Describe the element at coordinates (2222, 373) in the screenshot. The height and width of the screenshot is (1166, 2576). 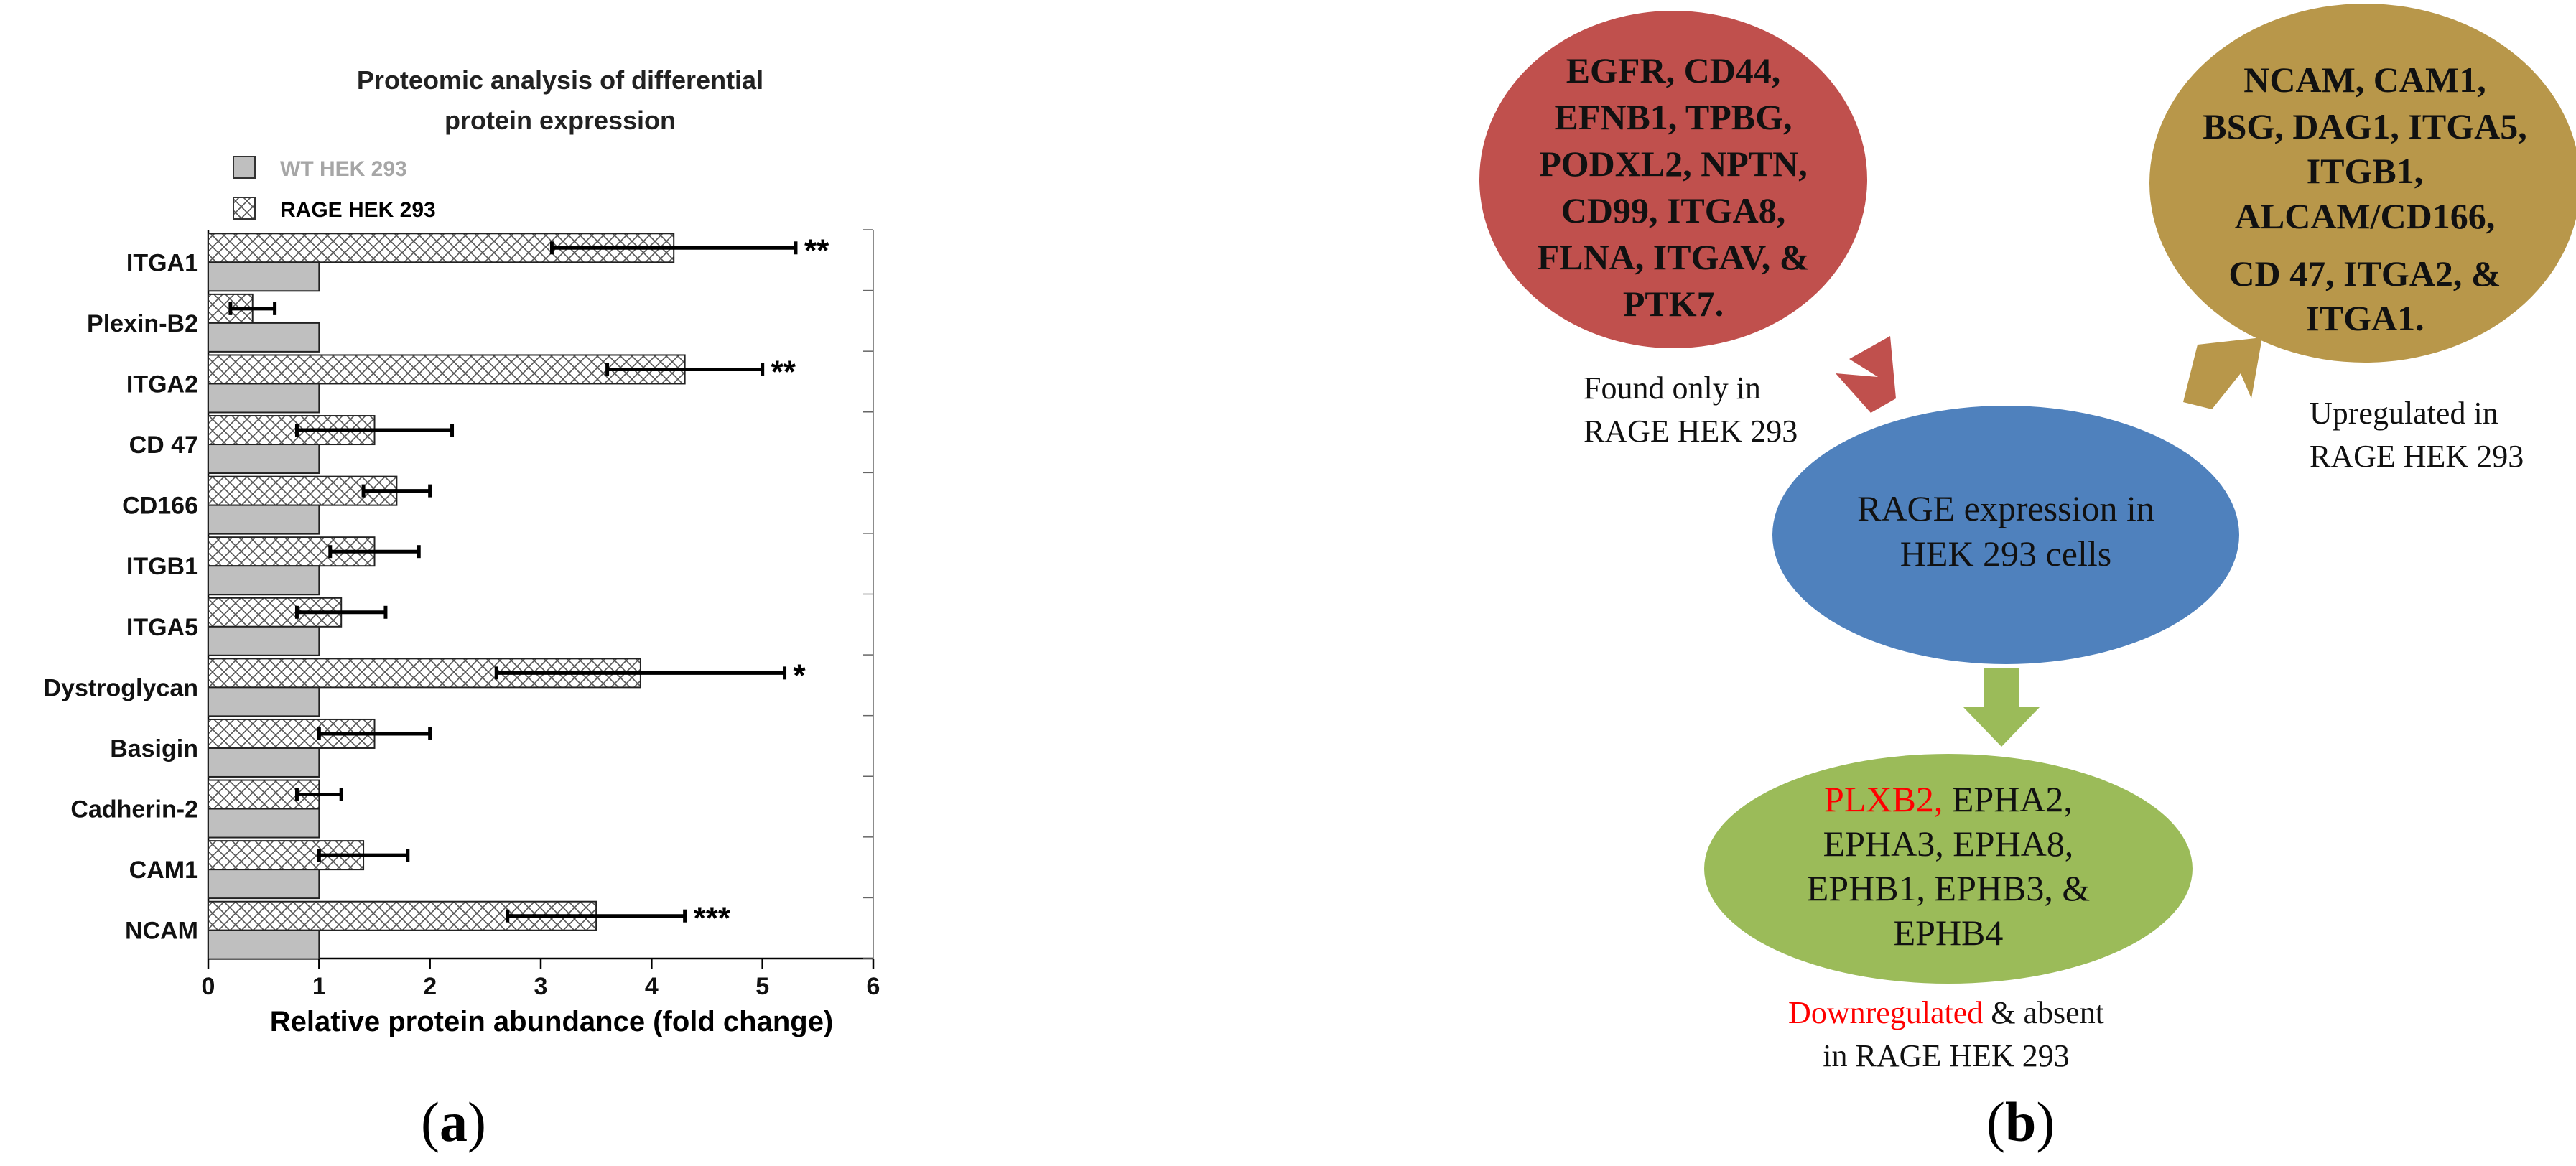
I see `arrow-to-upregulated` at that location.